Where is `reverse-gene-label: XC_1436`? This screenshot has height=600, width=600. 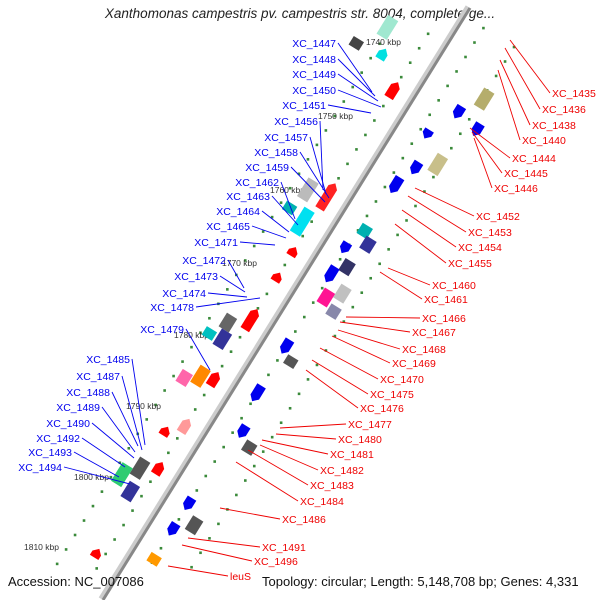
reverse-gene-label: XC_1436 is located at coordinates (564, 110).